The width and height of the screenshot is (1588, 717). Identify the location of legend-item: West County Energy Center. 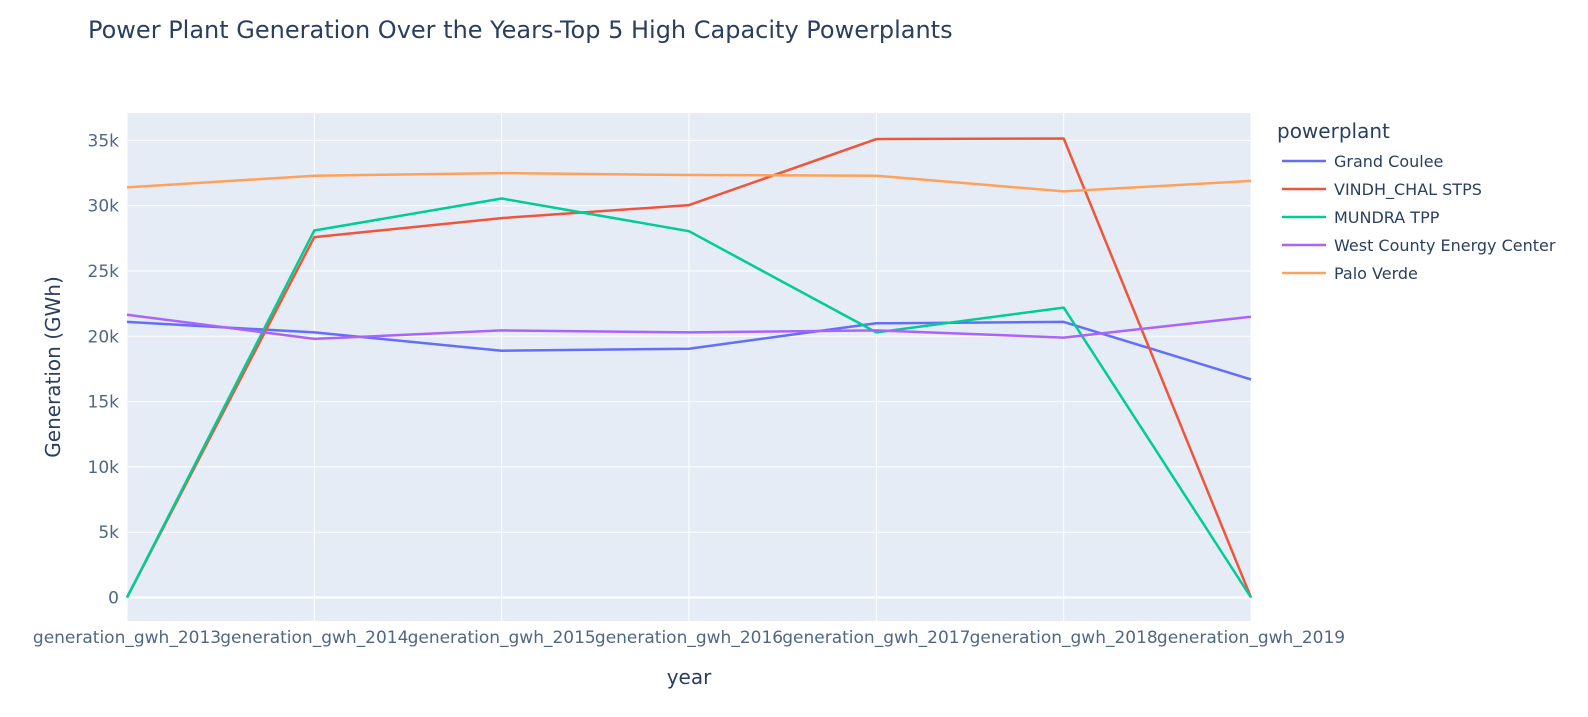
(1419, 245).